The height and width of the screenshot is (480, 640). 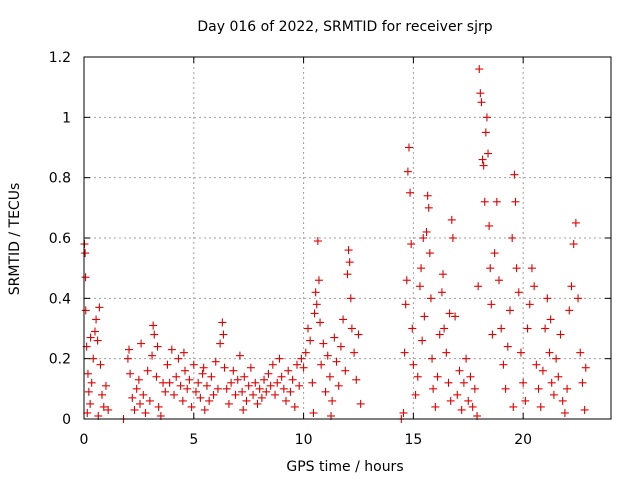 I want to click on y-tick-label: 0, so click(x=66, y=420).